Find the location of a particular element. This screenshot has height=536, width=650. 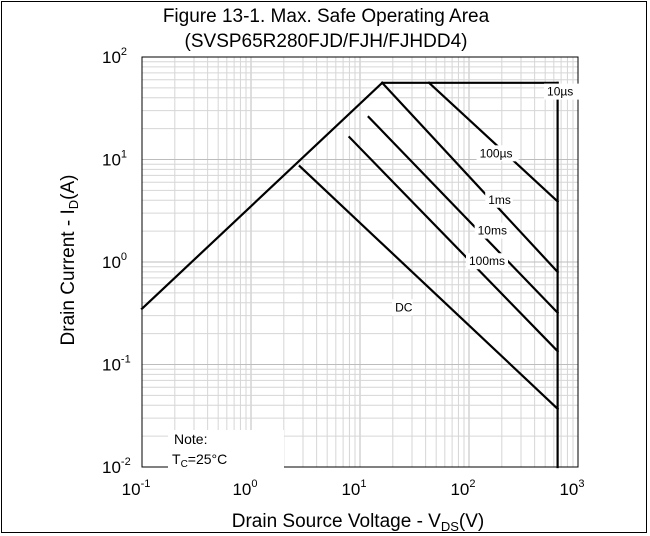

curve-label: 10µs is located at coordinates (560, 92).